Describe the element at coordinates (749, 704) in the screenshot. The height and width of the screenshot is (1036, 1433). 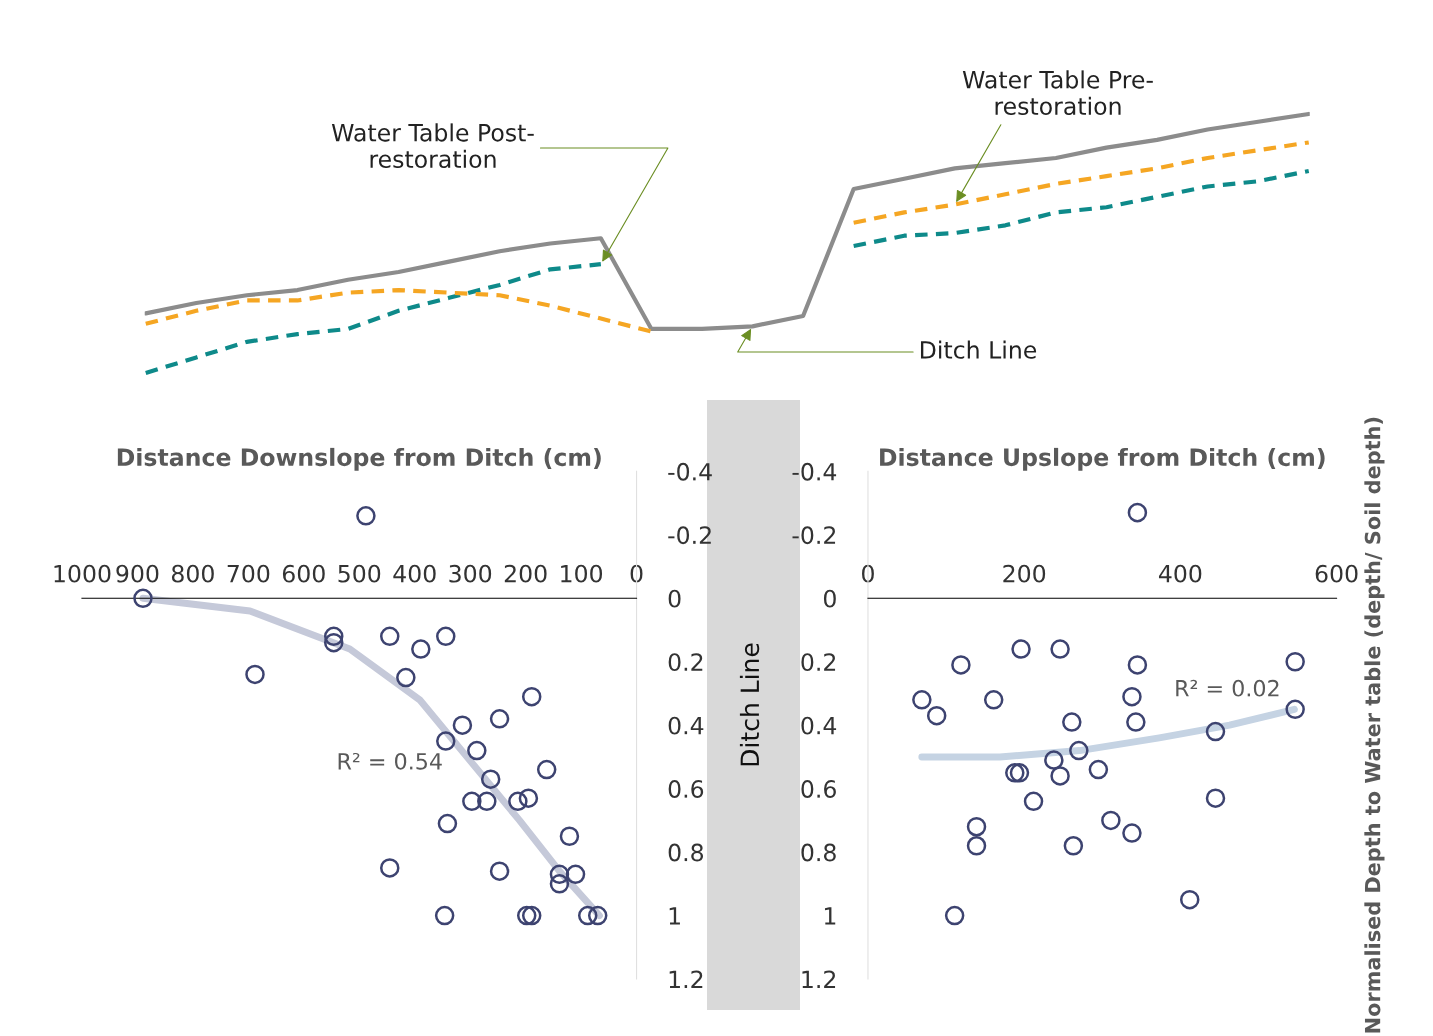
I see `text: Ditch Line` at that location.